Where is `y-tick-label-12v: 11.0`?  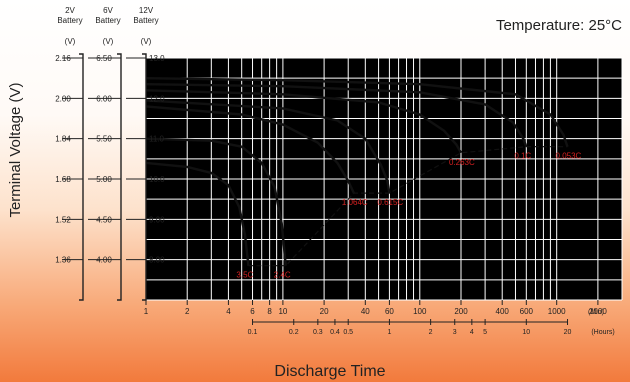
y-tick-label-12v: 11.0 is located at coordinates (157, 139).